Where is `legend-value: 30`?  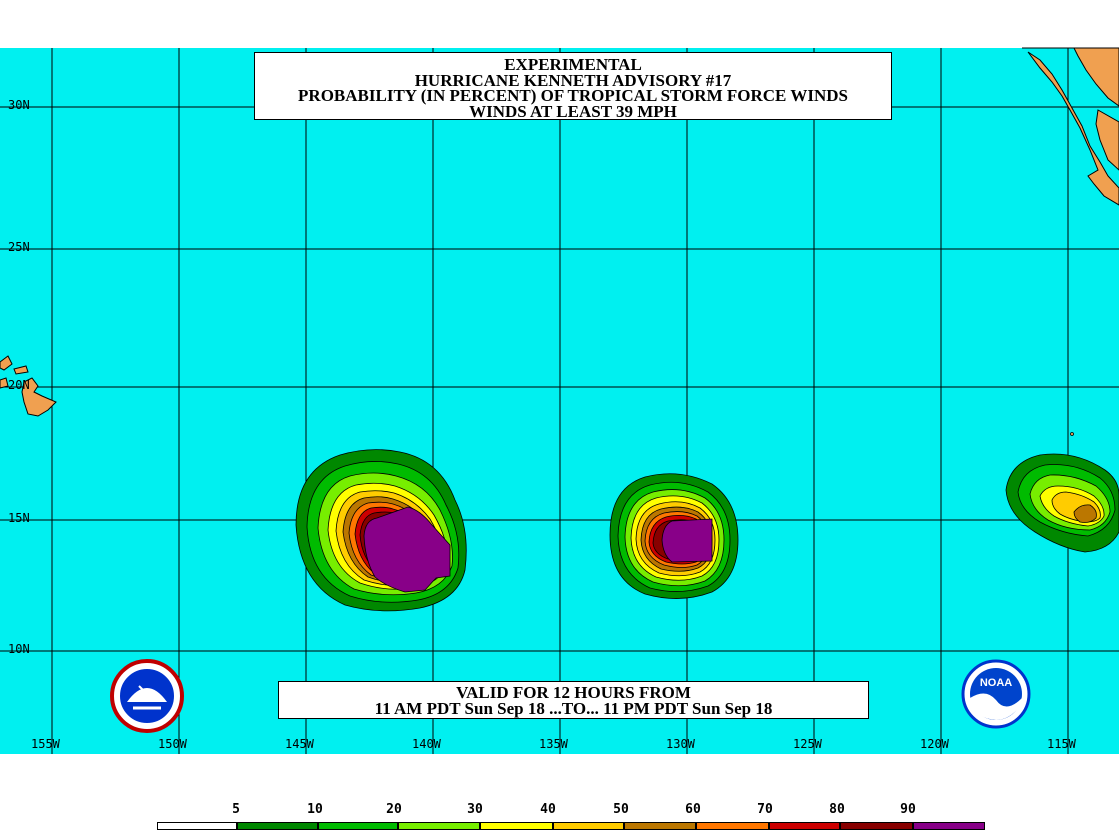
legend-value: 30 is located at coordinates (475, 809).